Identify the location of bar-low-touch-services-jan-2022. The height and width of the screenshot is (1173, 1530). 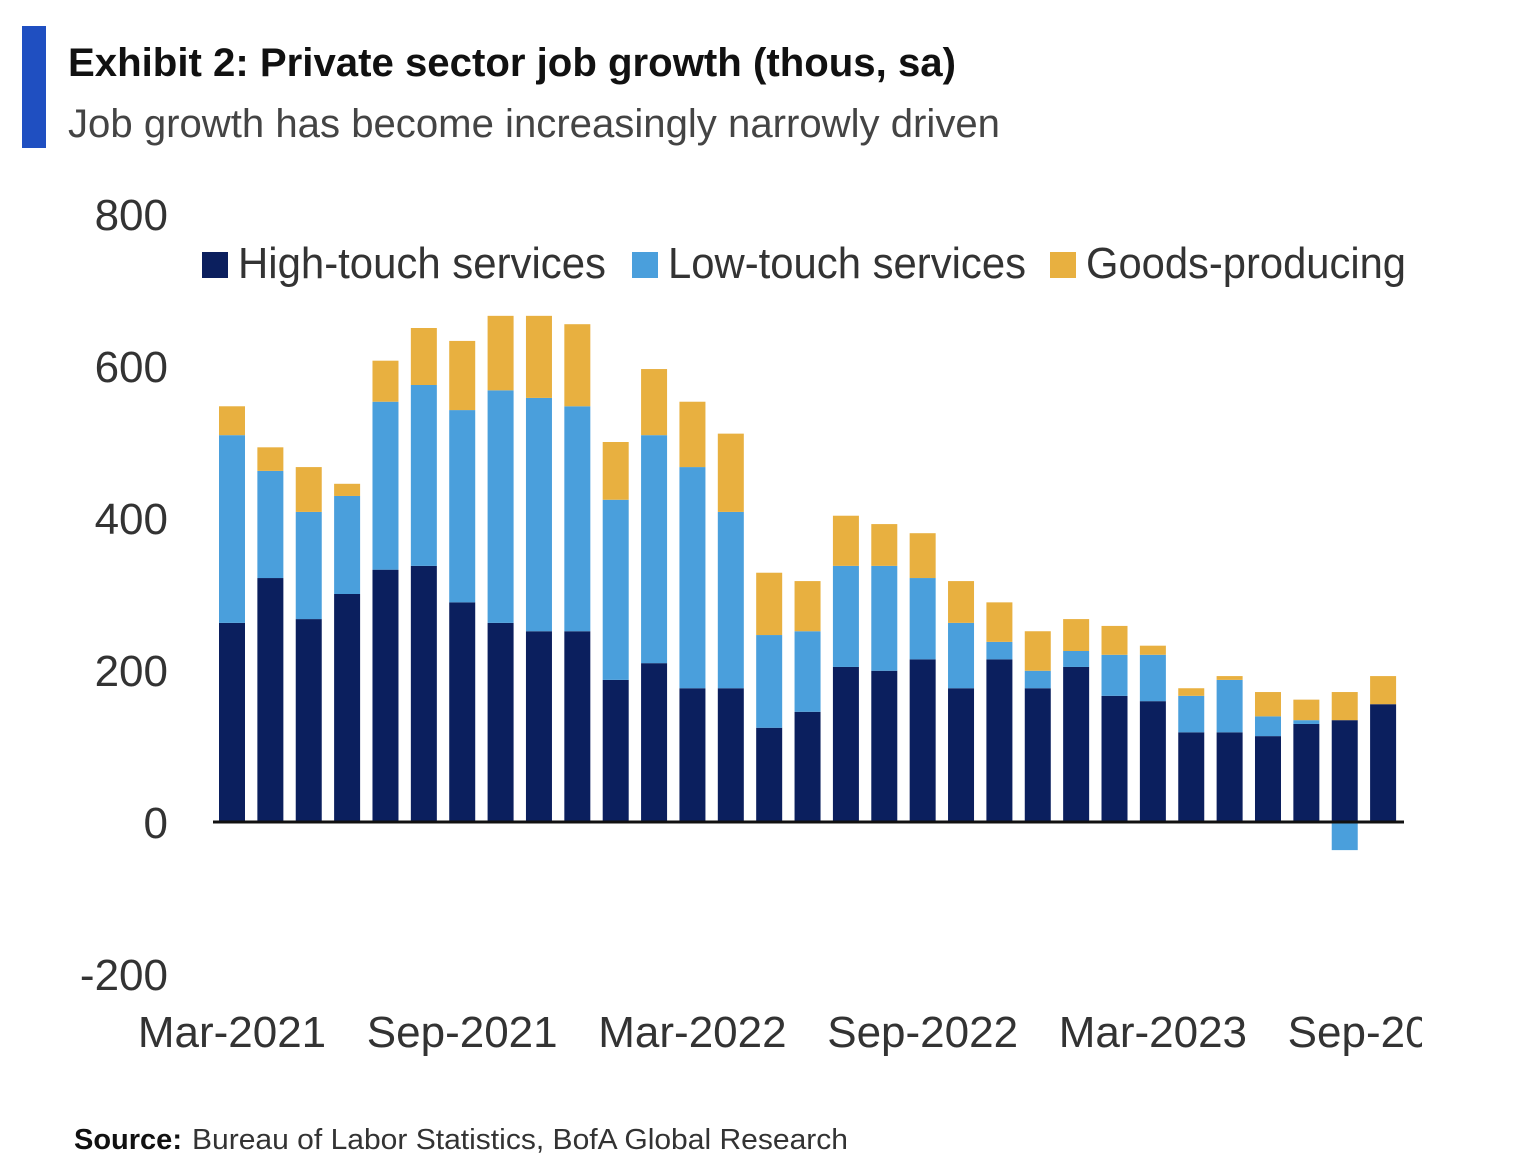
(615, 589).